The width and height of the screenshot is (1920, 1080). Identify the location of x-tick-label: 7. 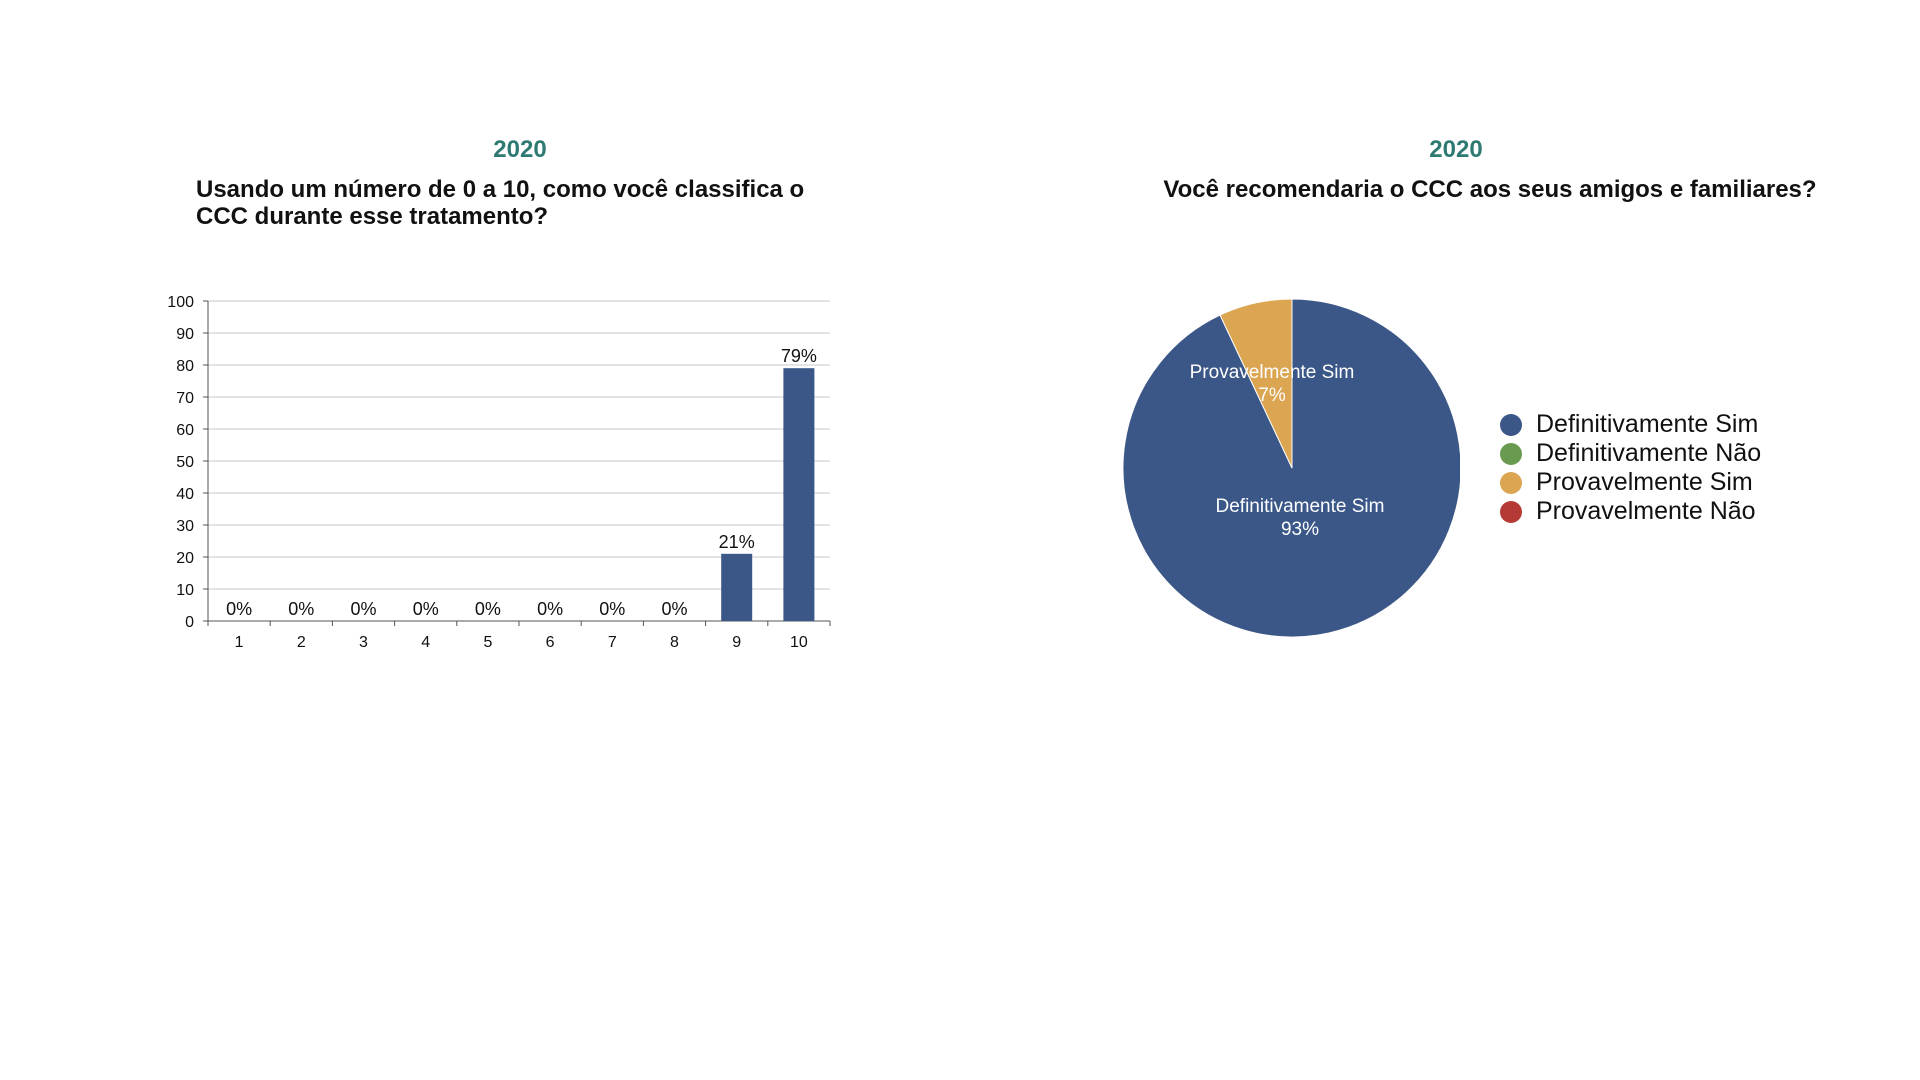
(612, 642).